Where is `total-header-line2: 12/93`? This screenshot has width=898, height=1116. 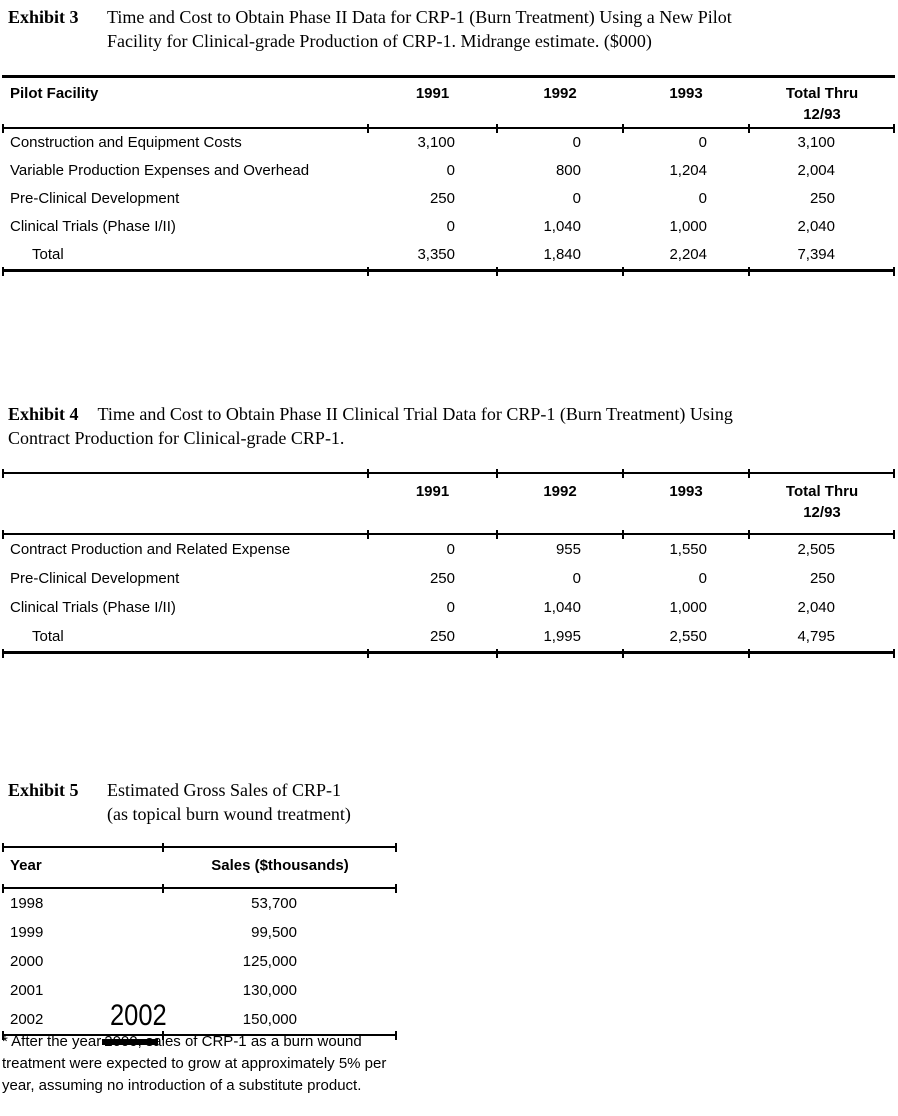 total-header-line2: 12/93 is located at coordinates (822, 114).